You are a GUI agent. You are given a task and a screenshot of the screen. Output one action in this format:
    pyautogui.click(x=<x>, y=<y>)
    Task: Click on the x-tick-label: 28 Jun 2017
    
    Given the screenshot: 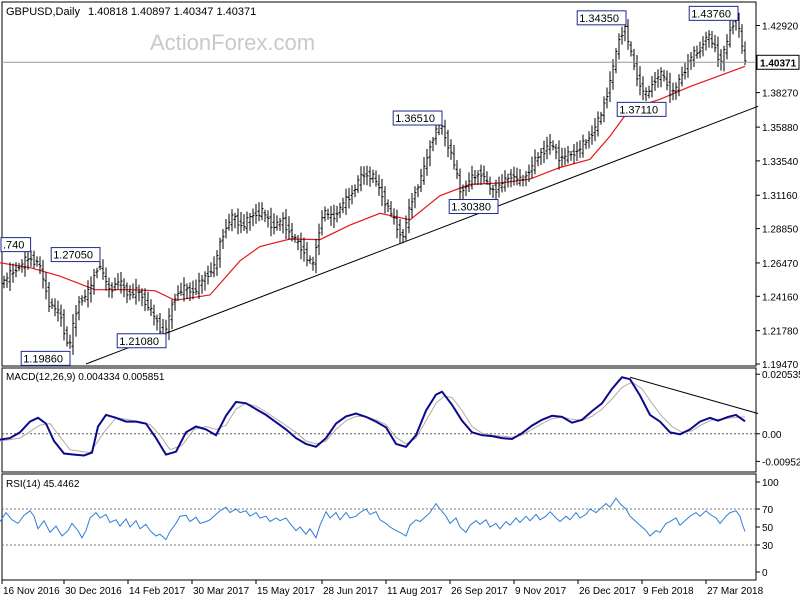 What is the action you would take?
    pyautogui.click(x=350, y=591)
    